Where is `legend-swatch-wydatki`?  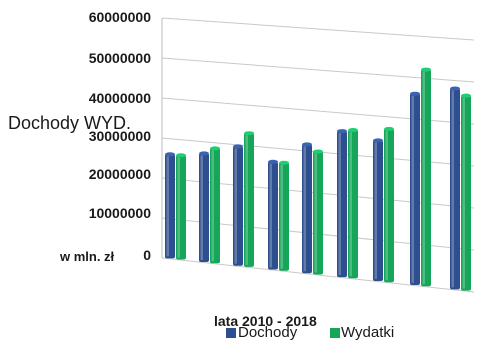
legend-swatch-wydatki is located at coordinates (335, 333).